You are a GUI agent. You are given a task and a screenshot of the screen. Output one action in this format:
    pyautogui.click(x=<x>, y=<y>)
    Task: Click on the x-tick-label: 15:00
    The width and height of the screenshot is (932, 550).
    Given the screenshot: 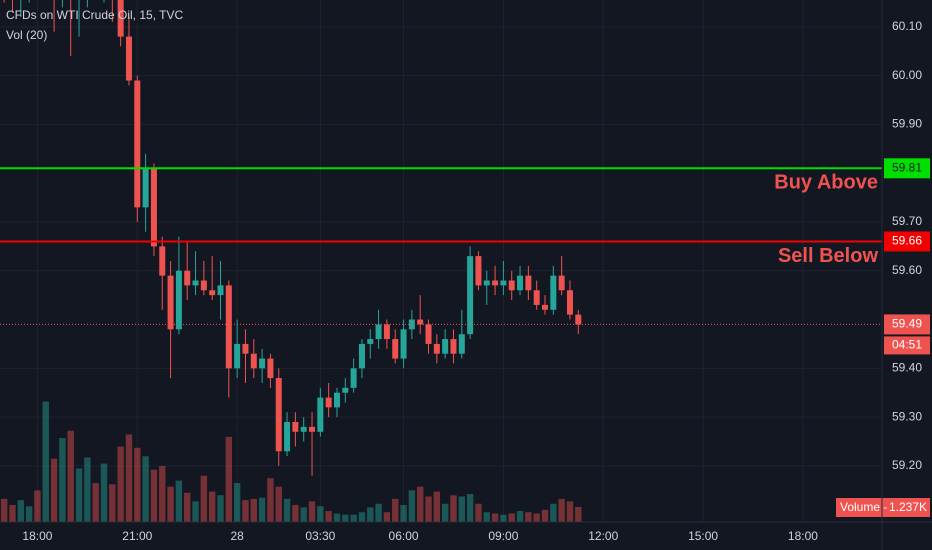 What is the action you would take?
    pyautogui.click(x=703, y=536)
    